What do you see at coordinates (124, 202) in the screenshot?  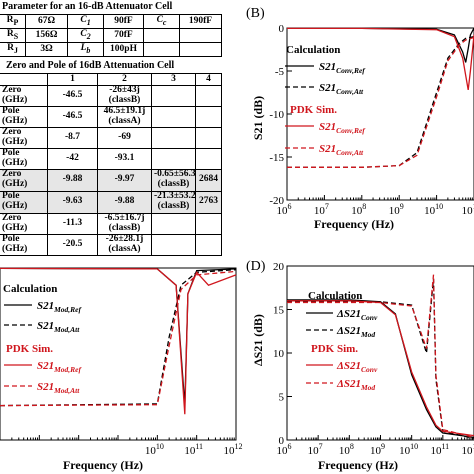 I see `cell: -9.88` at bounding box center [124, 202].